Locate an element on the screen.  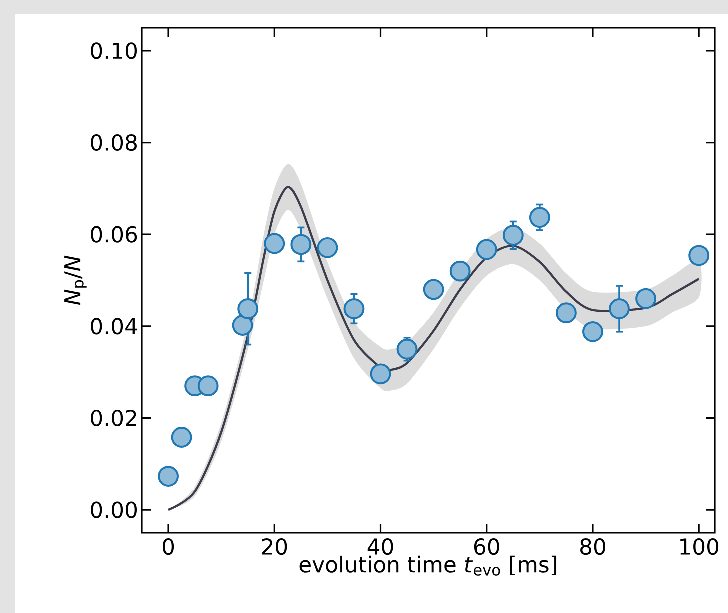
y-tick-label: 0.08 is located at coordinates (114, 143).